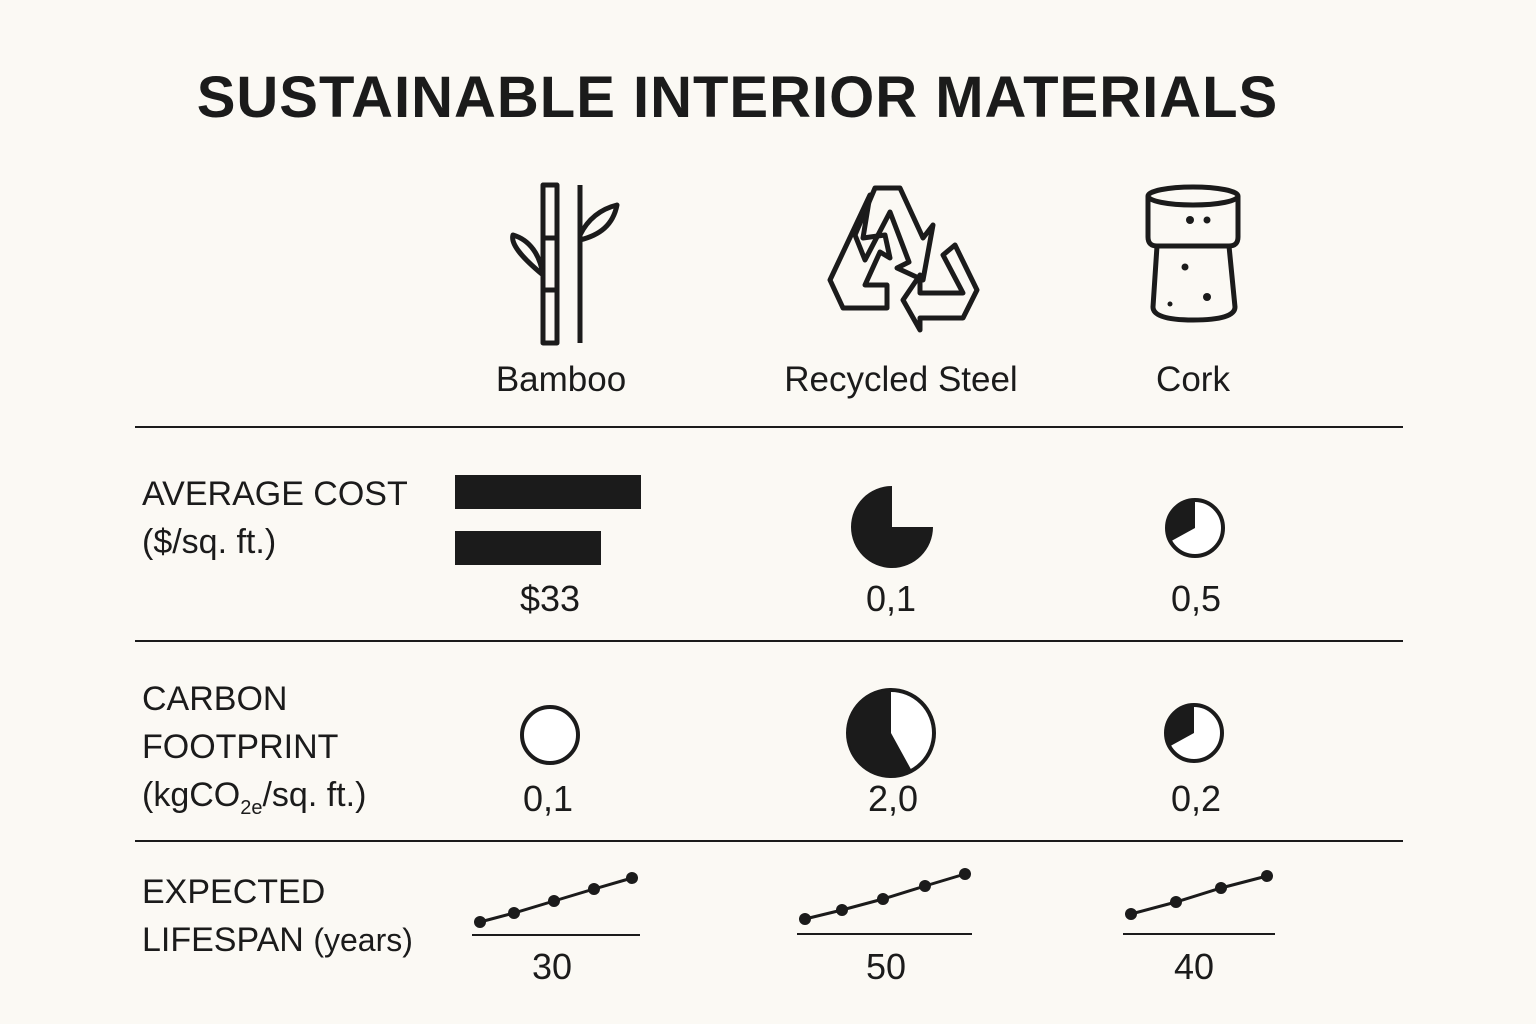 This screenshot has width=1536, height=1024. I want to click on page-title: SUSTAINABLE INTERIOR MATERIALS, so click(737, 97).